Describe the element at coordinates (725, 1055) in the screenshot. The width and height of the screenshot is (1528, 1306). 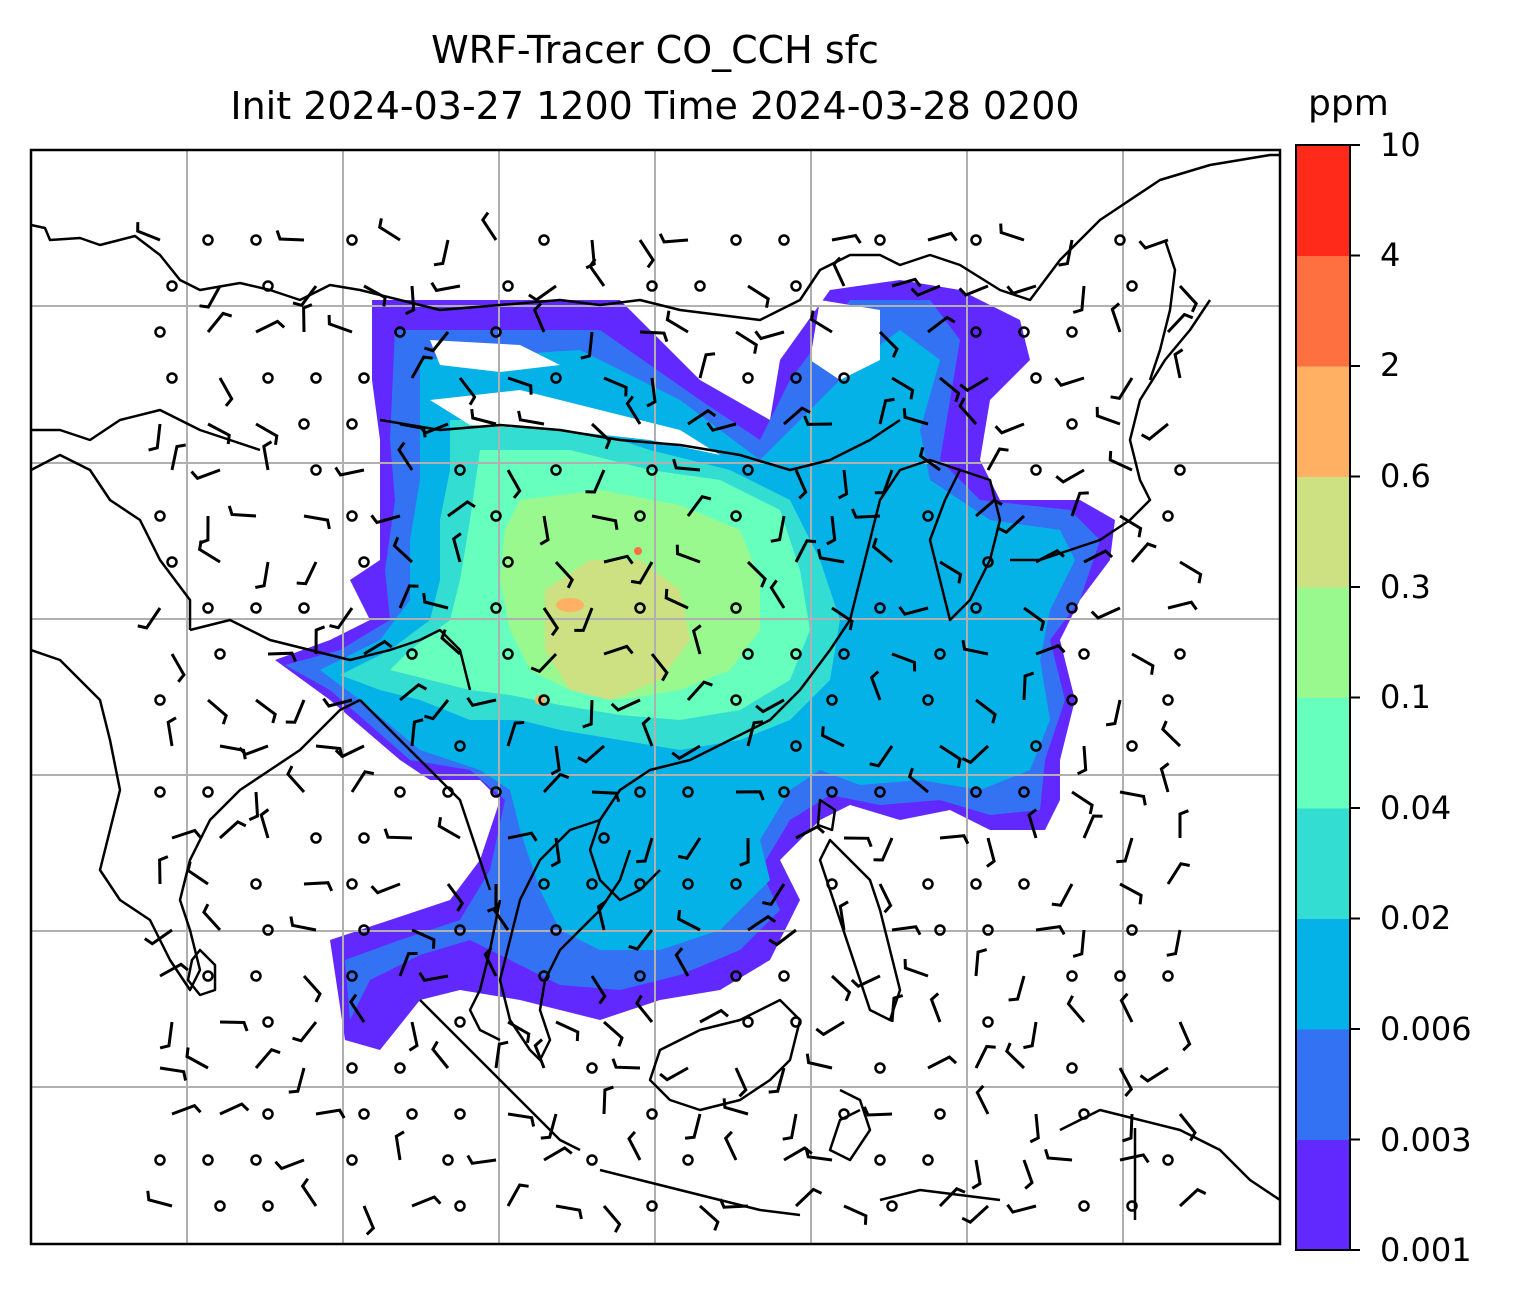
I see `coastline-borneo` at that location.